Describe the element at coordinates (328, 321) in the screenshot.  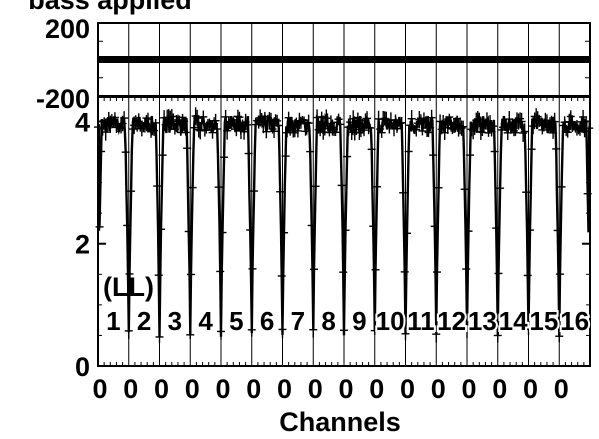
I see `if-number-label: 8` at that location.